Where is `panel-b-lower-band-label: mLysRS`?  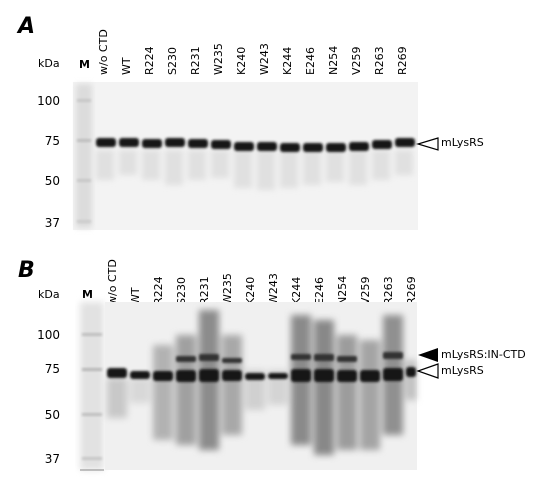 panel-b-lower-band-label: mLysRS is located at coordinates (462, 370).